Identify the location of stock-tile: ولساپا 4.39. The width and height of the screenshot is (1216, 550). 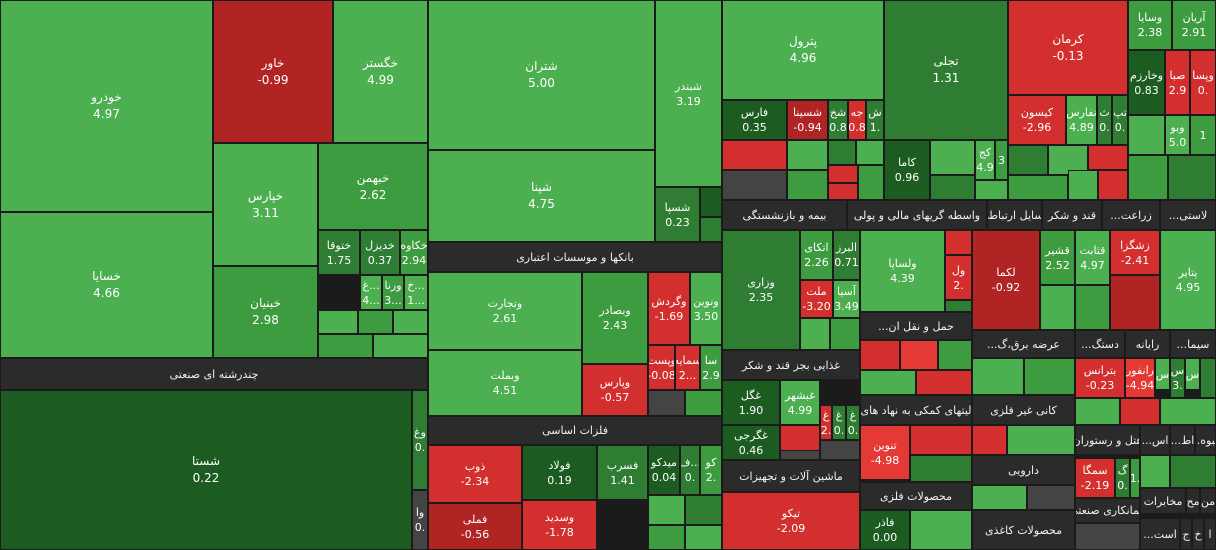
(902, 271).